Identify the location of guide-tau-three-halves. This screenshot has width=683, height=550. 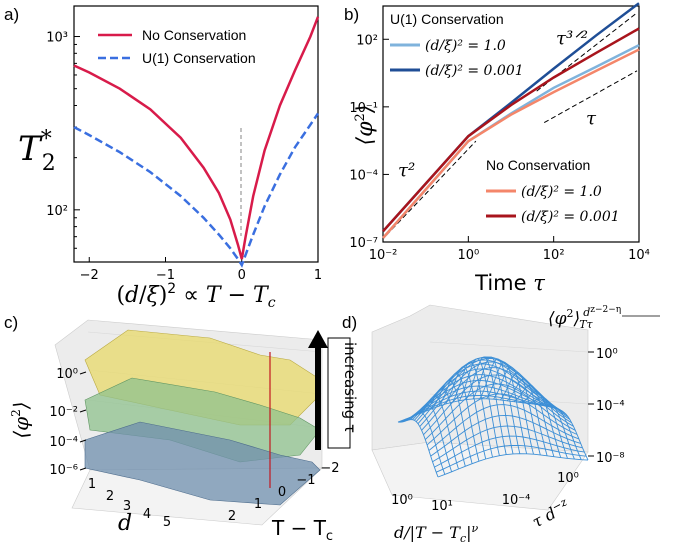
(587, 52).